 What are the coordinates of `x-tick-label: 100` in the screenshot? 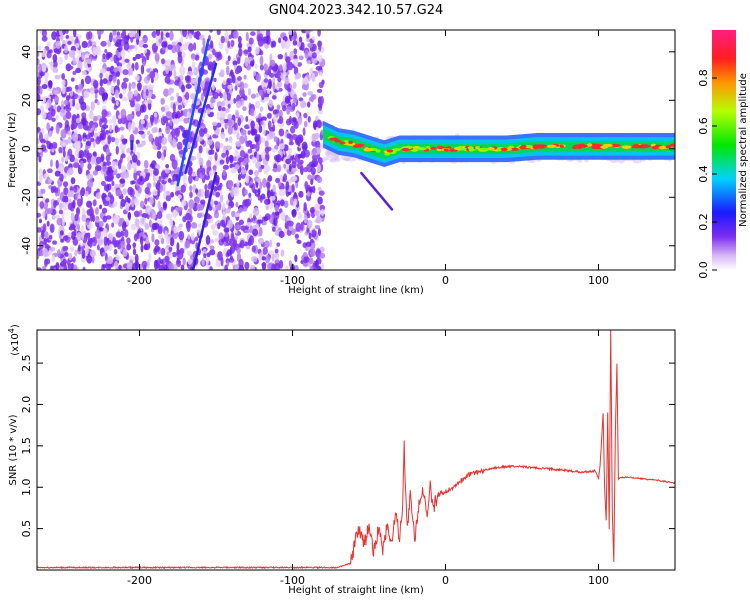 It's located at (598, 580).